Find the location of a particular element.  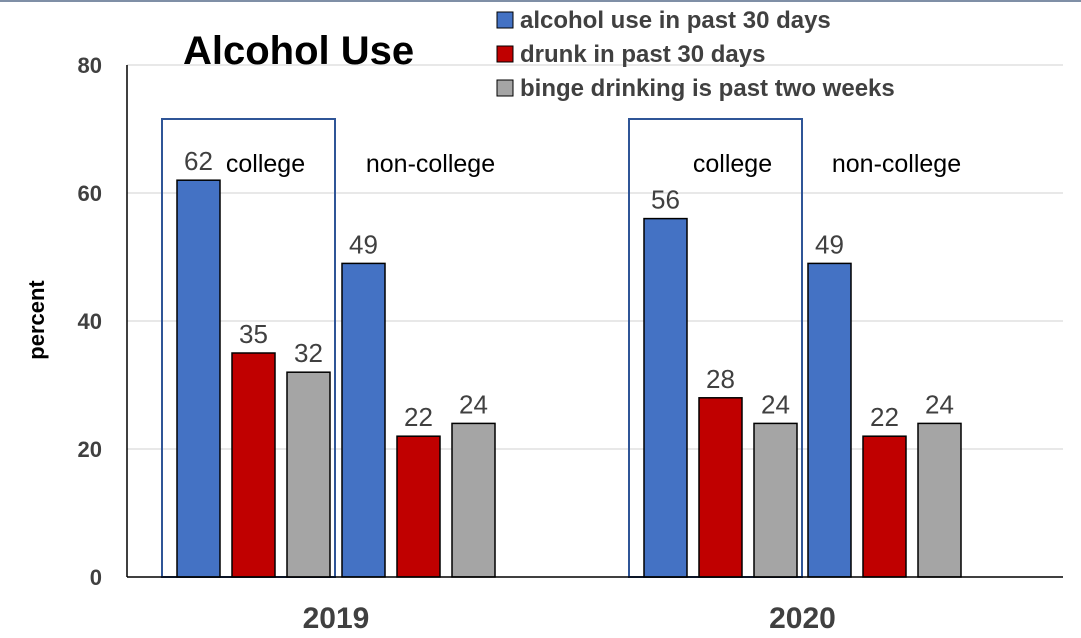

chart-title: Alcohol Use is located at coordinates (298, 51).